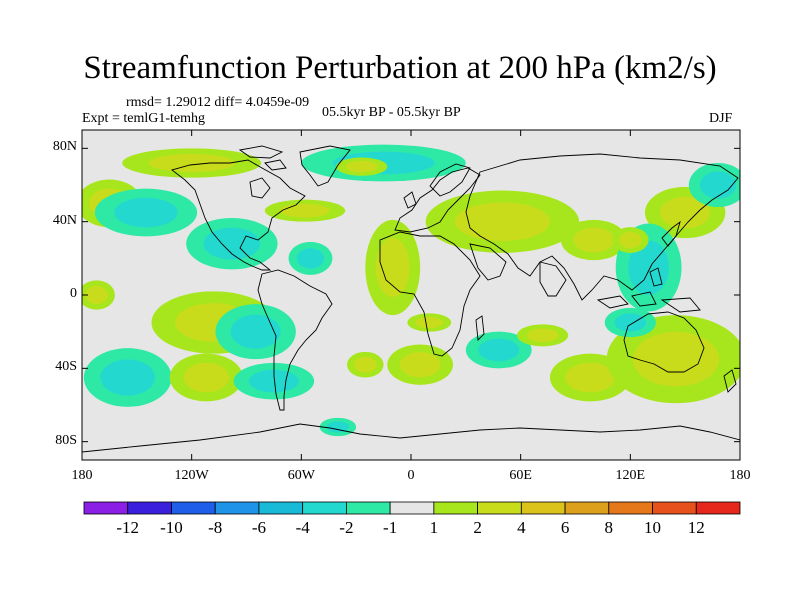 This screenshot has width=800, height=600. What do you see at coordinates (411, 438) in the screenshot?
I see `coast-antarctica` at bounding box center [411, 438].